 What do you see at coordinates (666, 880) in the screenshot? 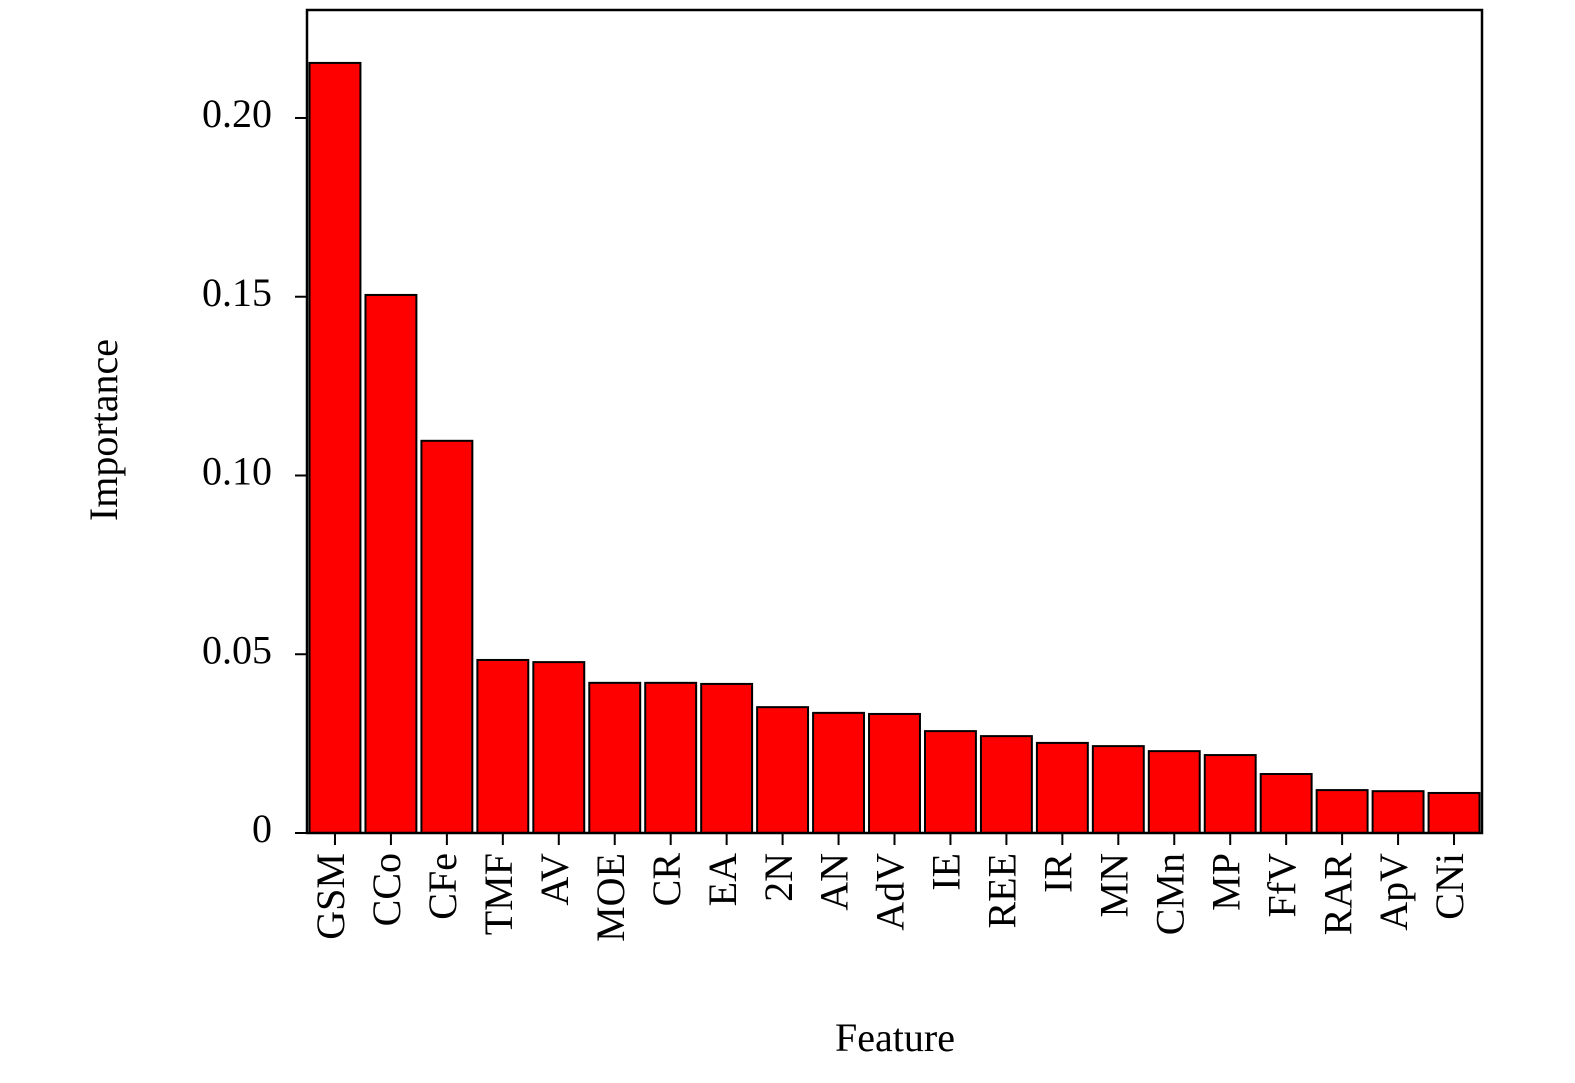
I see `x-tick-label: CR` at bounding box center [666, 880].